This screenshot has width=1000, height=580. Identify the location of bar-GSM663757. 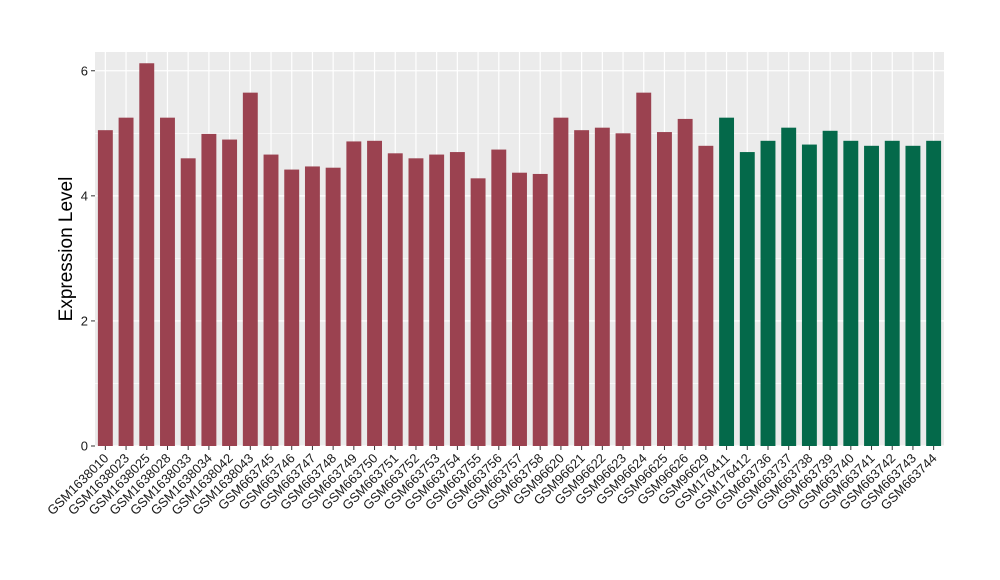
(519, 309).